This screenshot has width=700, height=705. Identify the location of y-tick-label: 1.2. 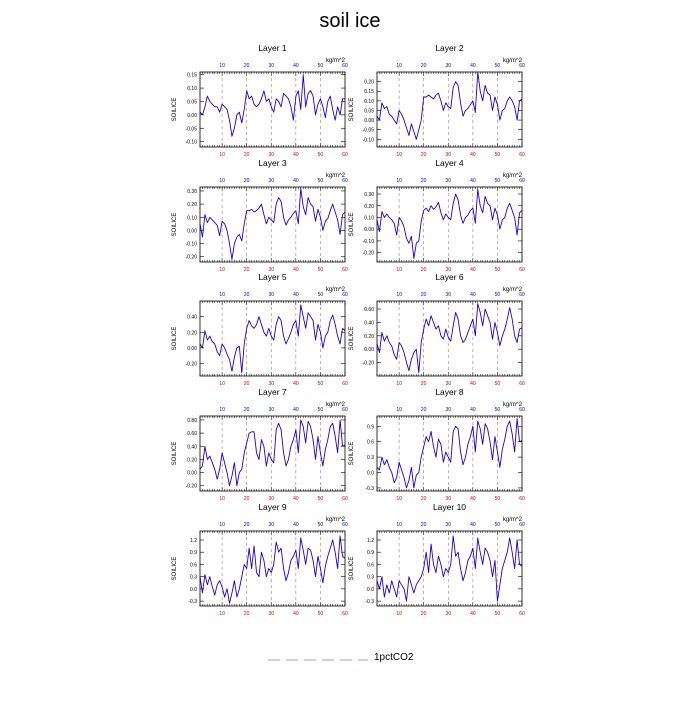
(370, 541).